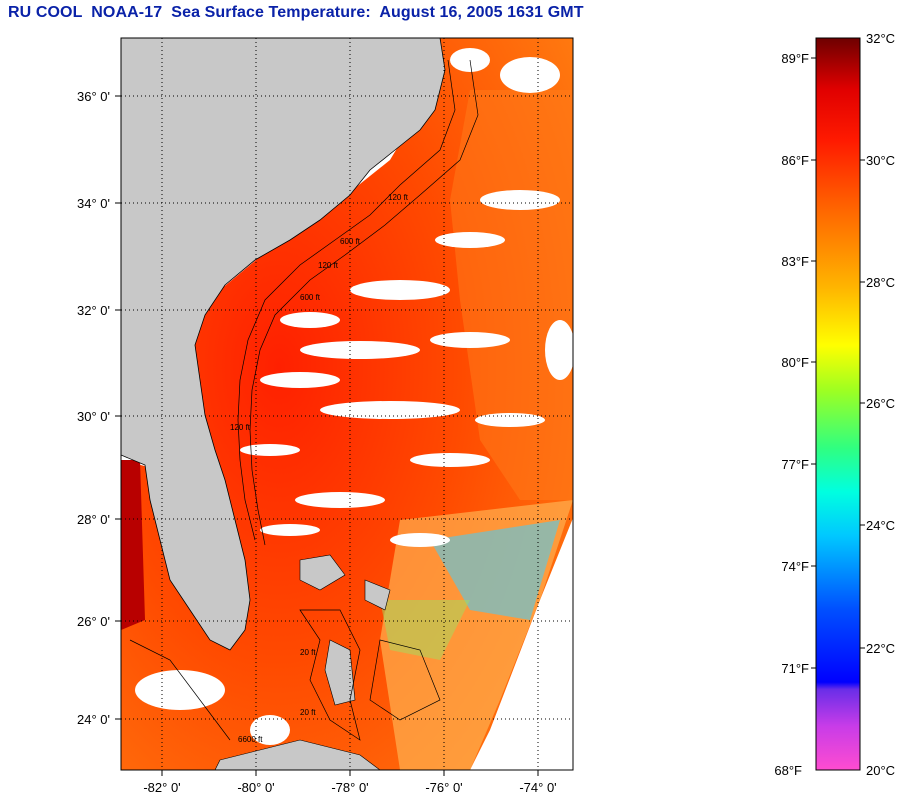  I want to click on lon-label: -78° 0', so click(349, 787).